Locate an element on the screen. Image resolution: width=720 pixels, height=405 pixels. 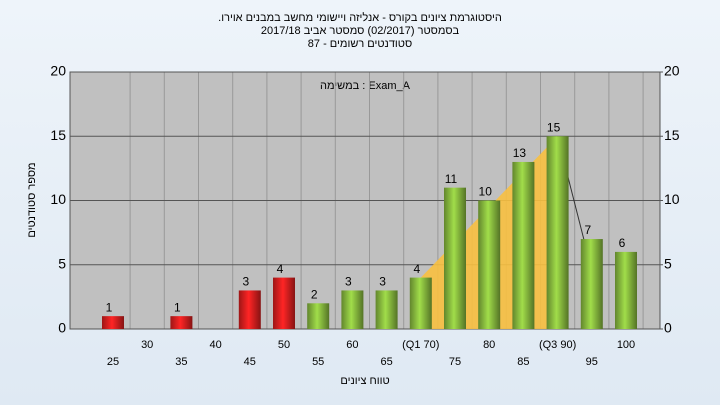
y2-tick-label: 20 is located at coordinates (672, 71).